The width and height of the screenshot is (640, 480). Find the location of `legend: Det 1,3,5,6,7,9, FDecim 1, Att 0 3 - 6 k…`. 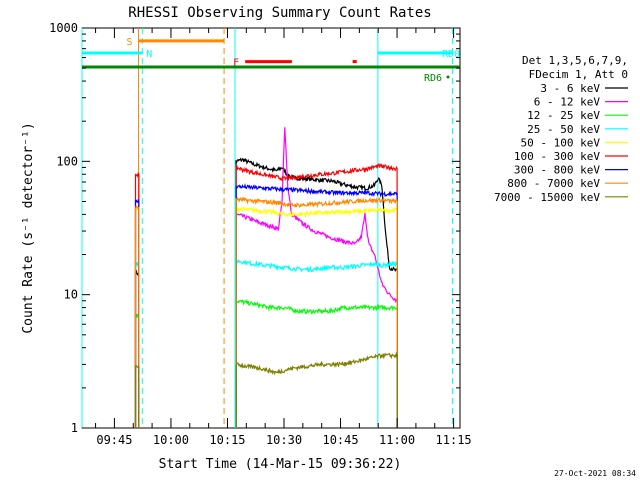

legend: Det 1,3,5,6,7,9, FDecim 1, Att 0 3 - 6 k… is located at coordinates (561, 129).